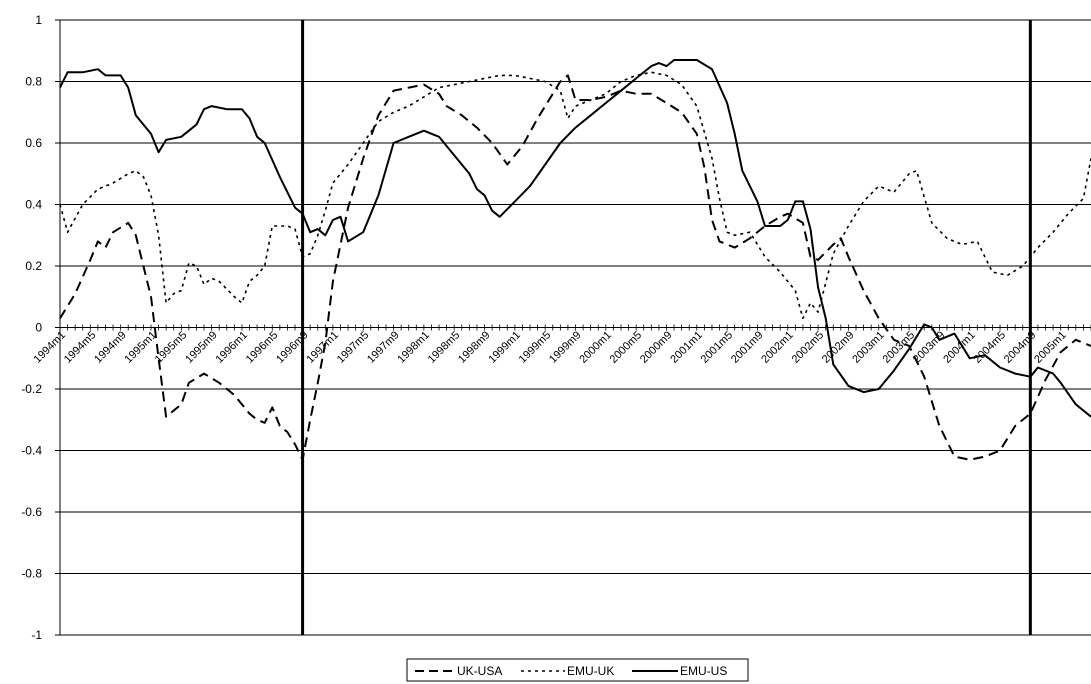 The width and height of the screenshot is (1091, 684). I want to click on x-tick-label: 1996m9, so click(292, 347).